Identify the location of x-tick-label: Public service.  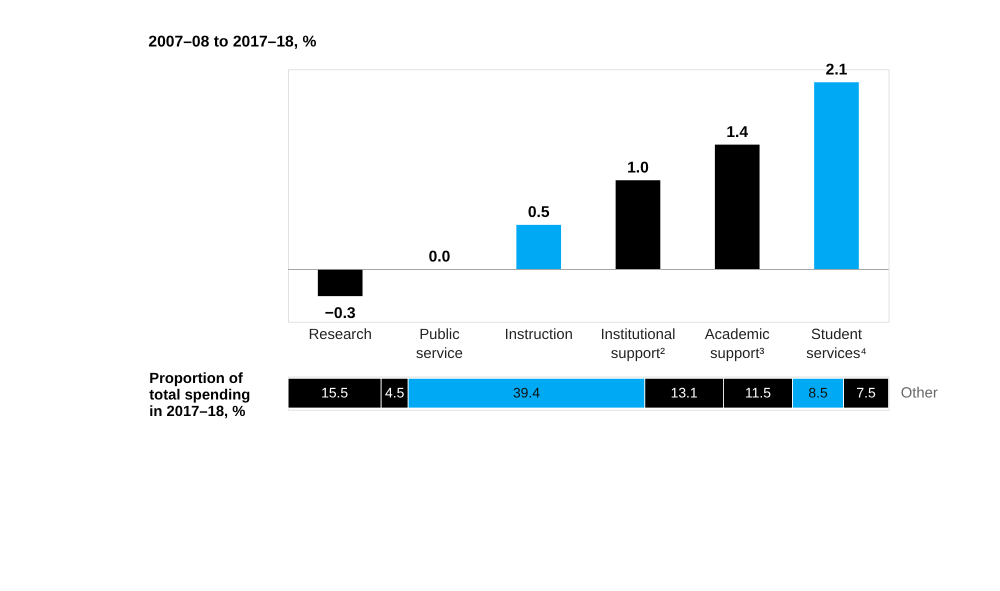
(439, 344).